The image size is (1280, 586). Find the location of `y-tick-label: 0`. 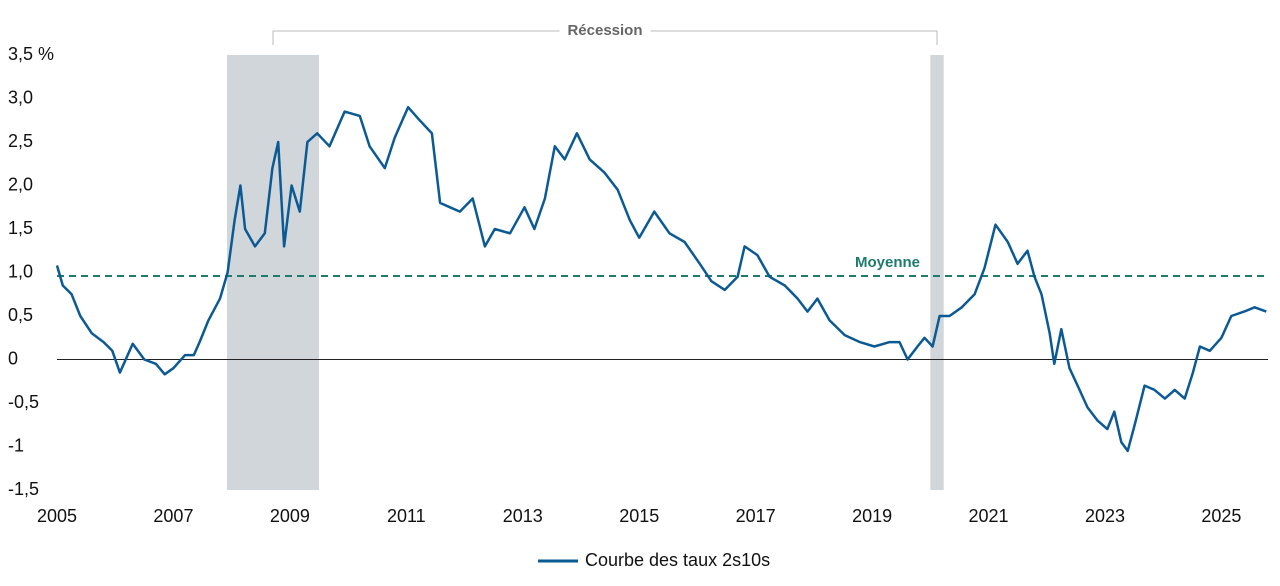

y-tick-label: 0 is located at coordinates (13, 358).